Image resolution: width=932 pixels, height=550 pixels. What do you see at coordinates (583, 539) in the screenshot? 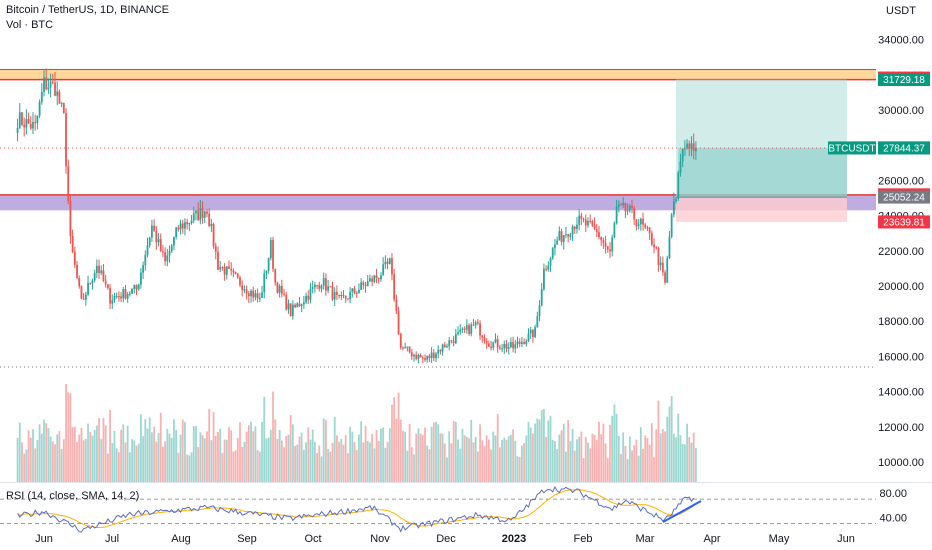
I see `time-tick-label: Feb` at bounding box center [583, 539].